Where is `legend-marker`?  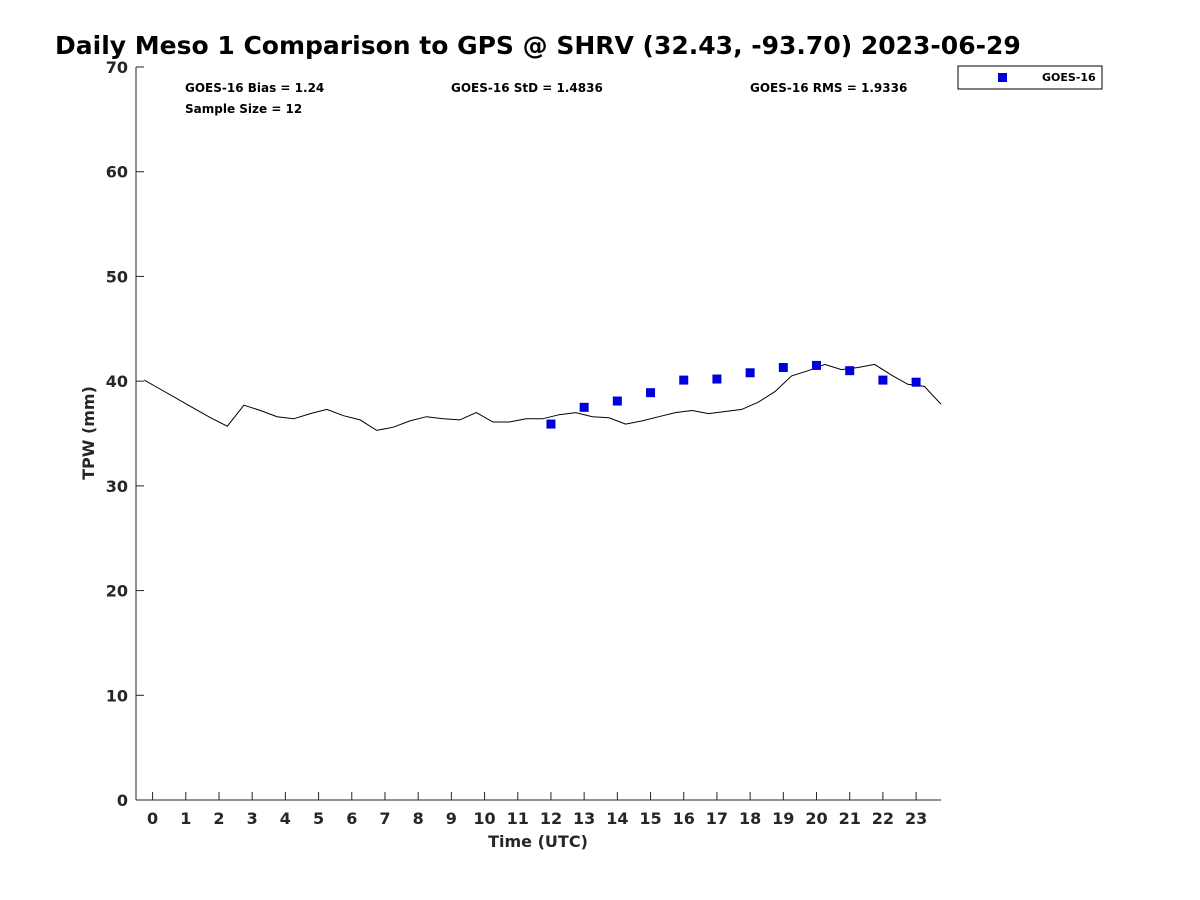 legend-marker is located at coordinates (1002, 77).